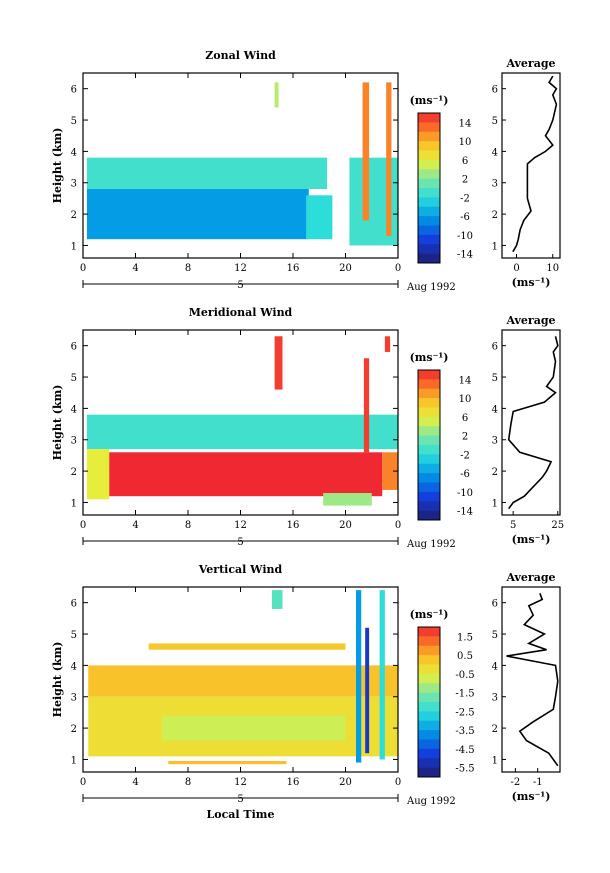 This screenshot has width=610, height=873. What do you see at coordinates (464, 675) in the screenshot?
I see `colorbar-tick-label: -0.5` at bounding box center [464, 675].